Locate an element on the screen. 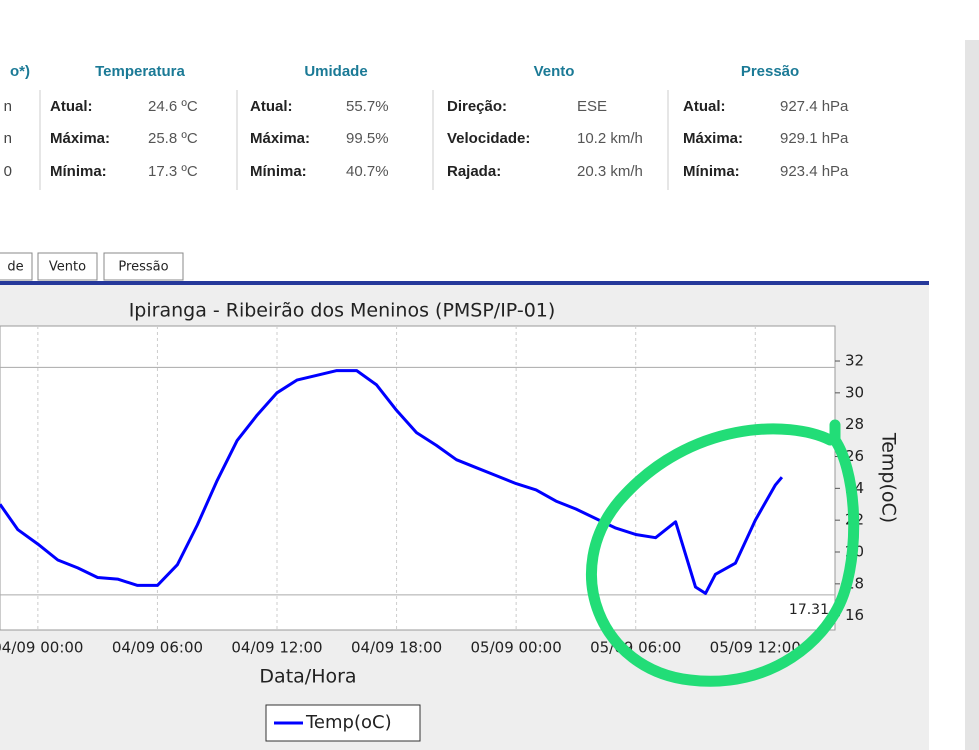 Image resolution: width=979 pixels, height=750 pixels. stat-value: 40.7% is located at coordinates (367, 171).